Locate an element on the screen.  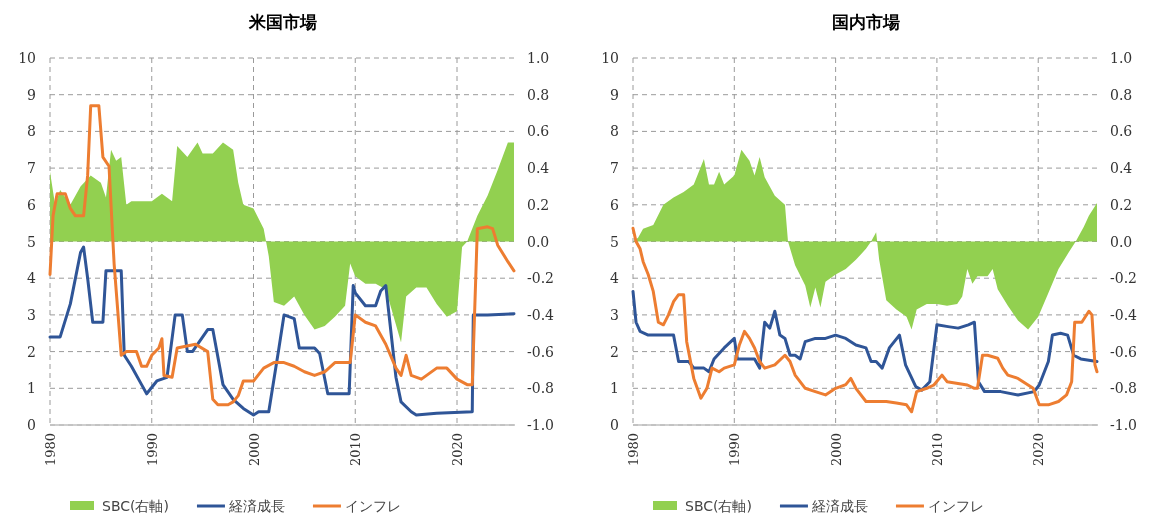
chart-title: 国内市場 is located at coordinates (865, 22).